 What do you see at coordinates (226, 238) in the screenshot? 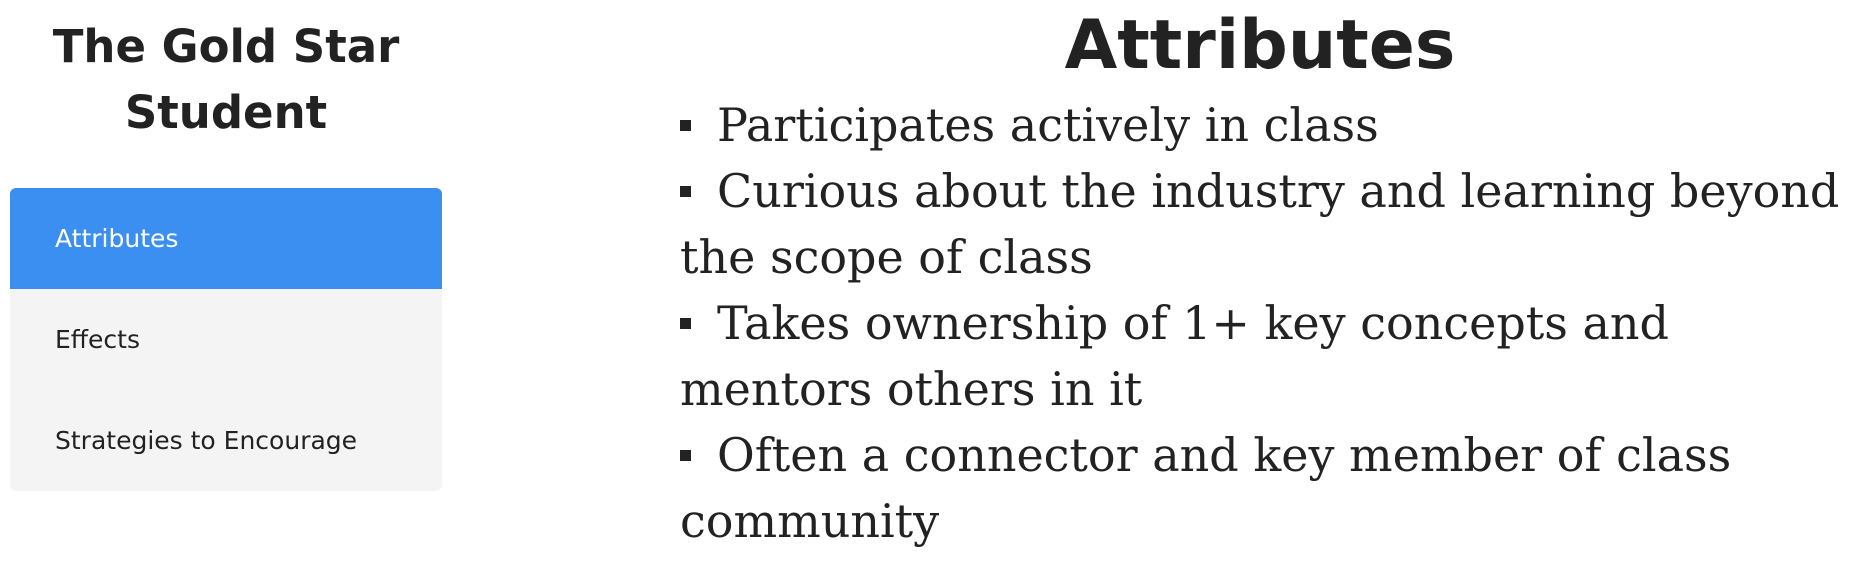
I see `sidebar-item-attributes: Attributes` at bounding box center [226, 238].